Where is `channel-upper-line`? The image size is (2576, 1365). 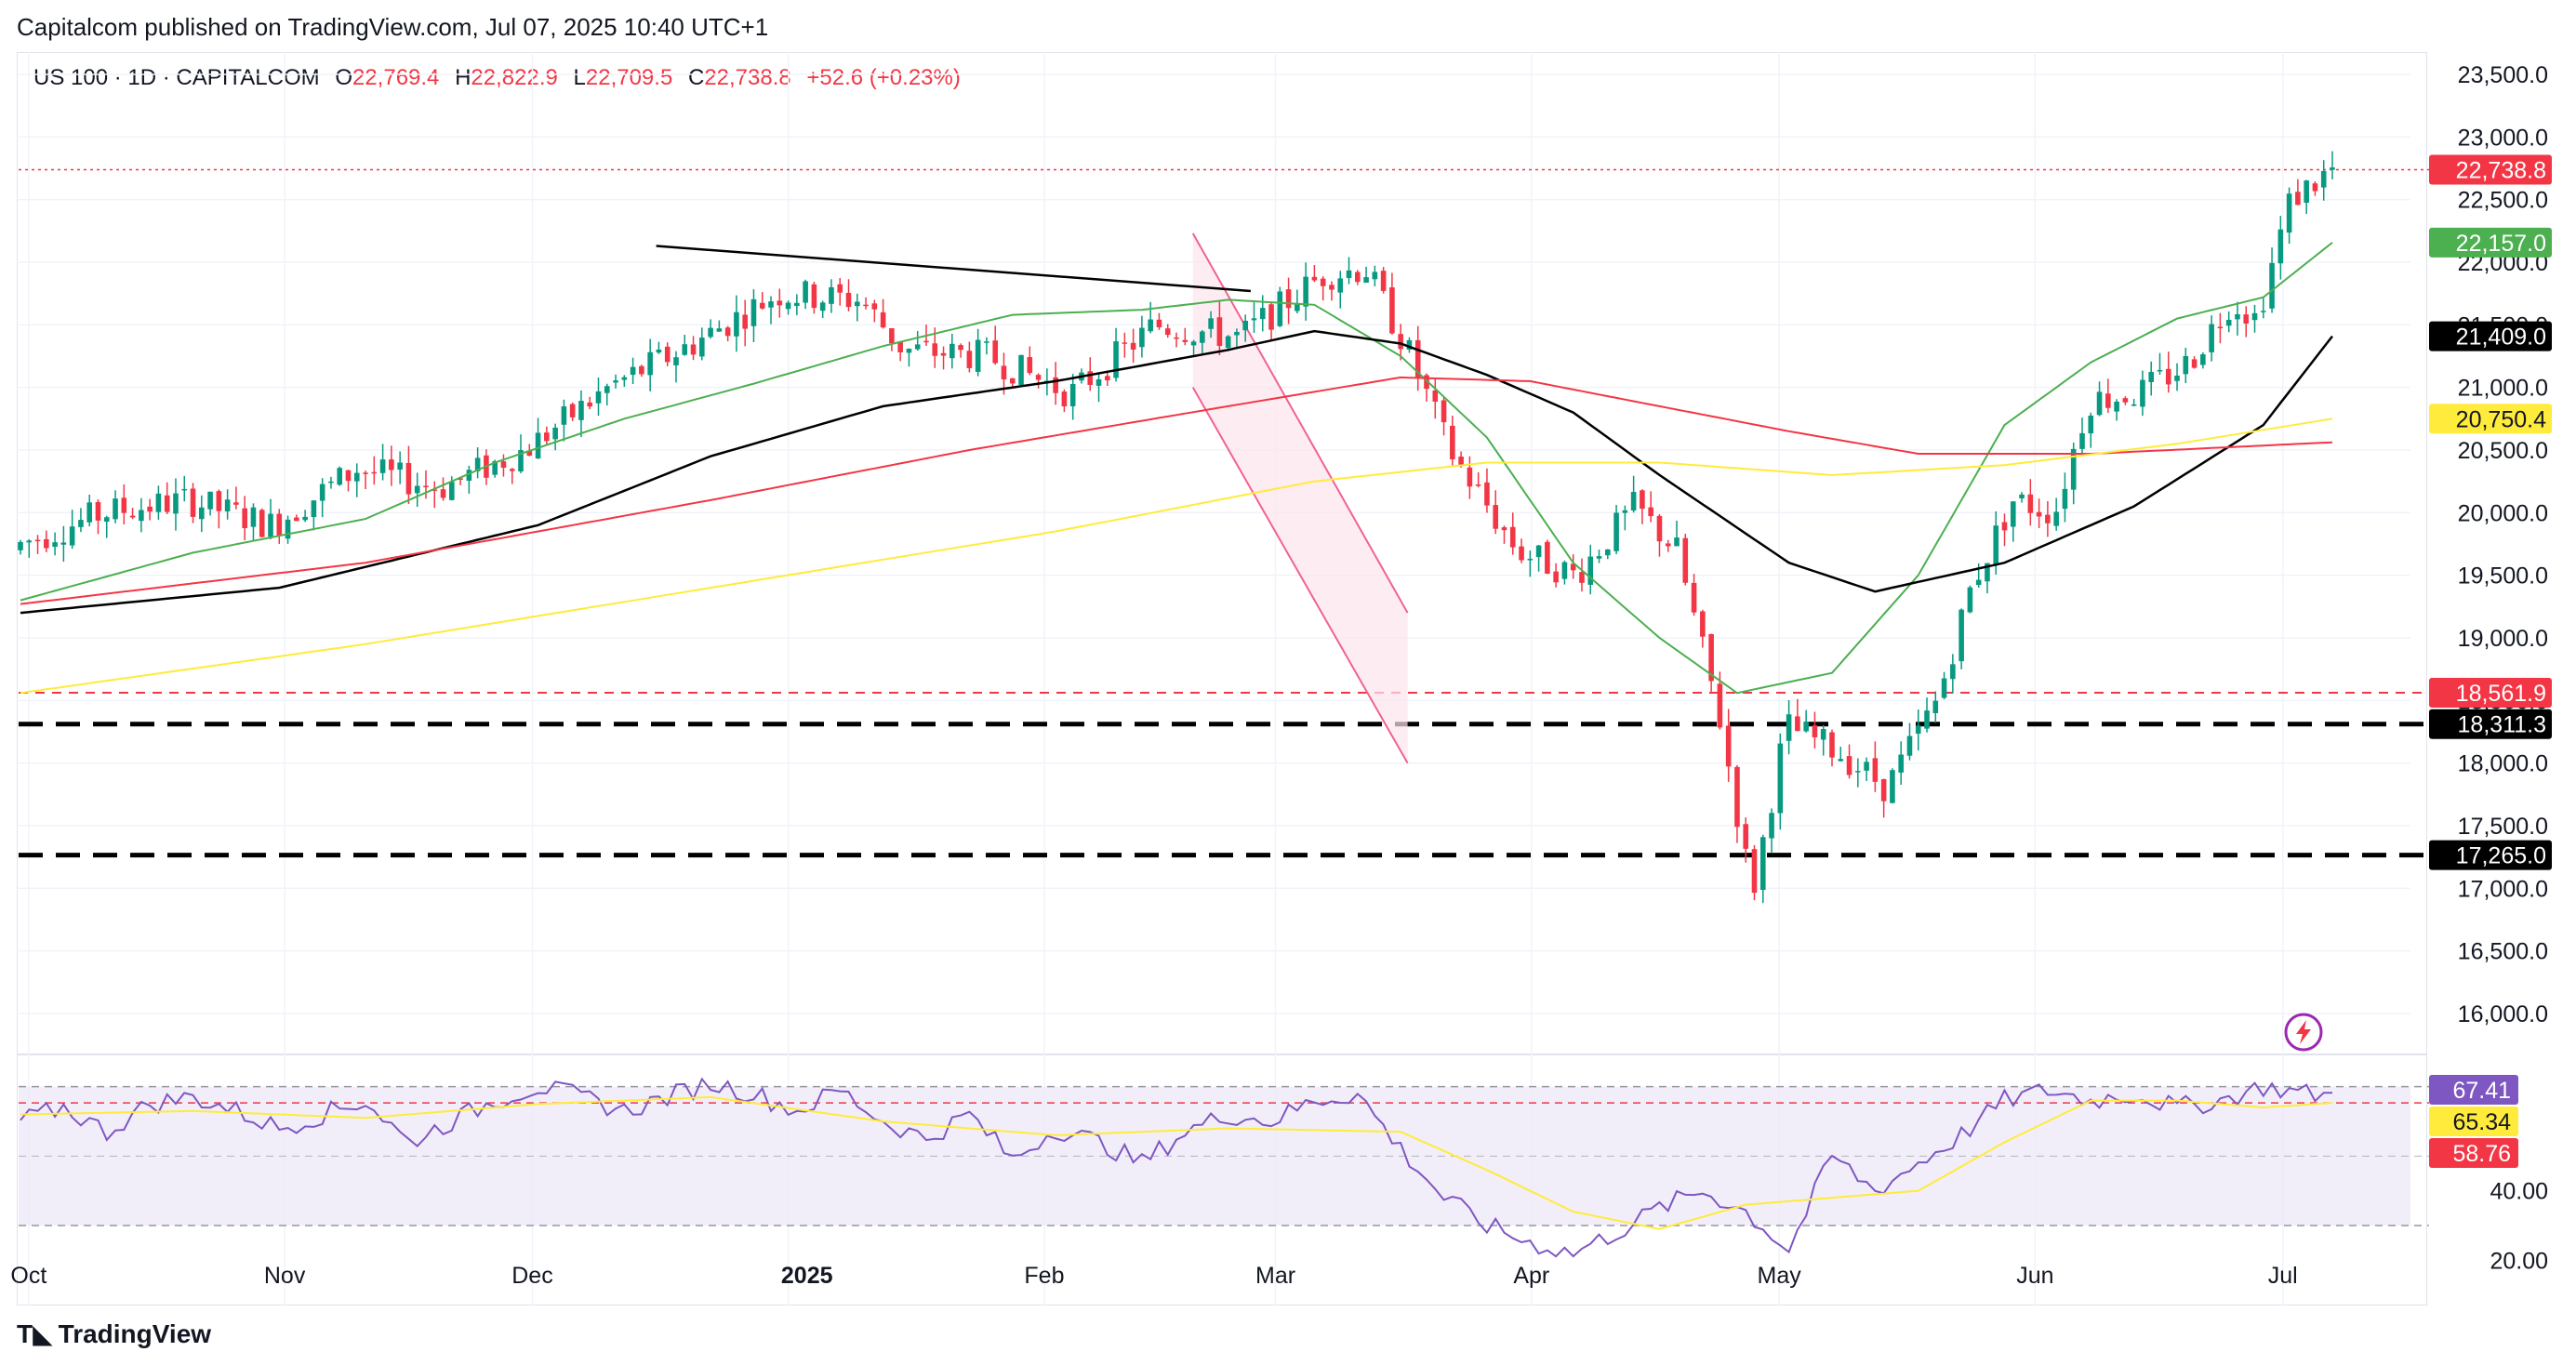 channel-upper-line is located at coordinates (1300, 423).